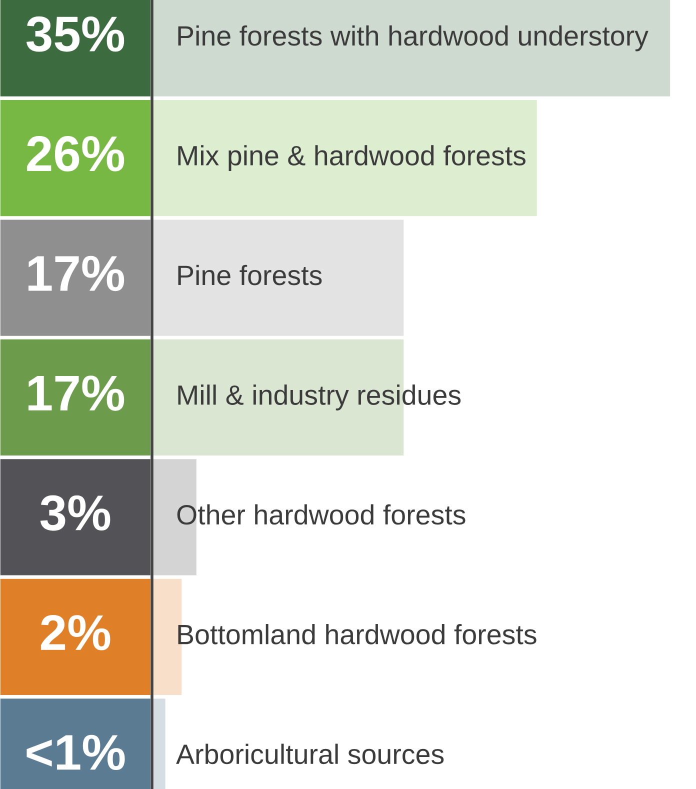 The image size is (696, 789). I want to click on data-label: 35%, so click(75, 34).